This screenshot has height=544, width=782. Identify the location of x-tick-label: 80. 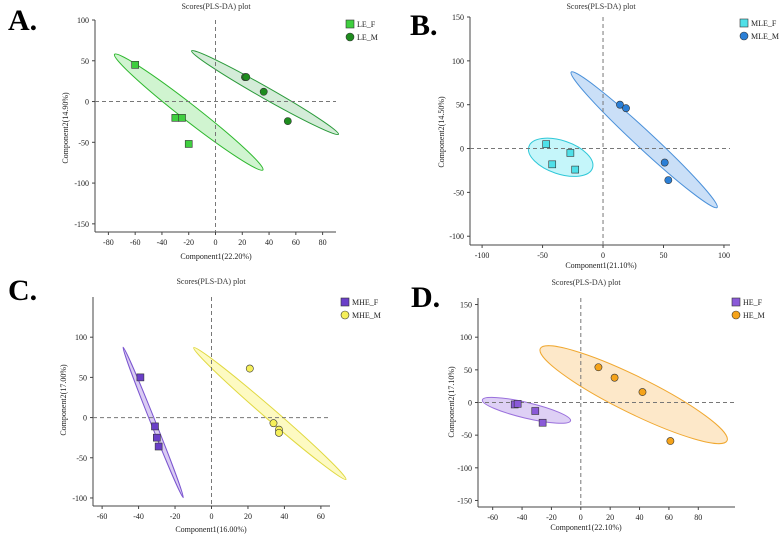
(323, 242).